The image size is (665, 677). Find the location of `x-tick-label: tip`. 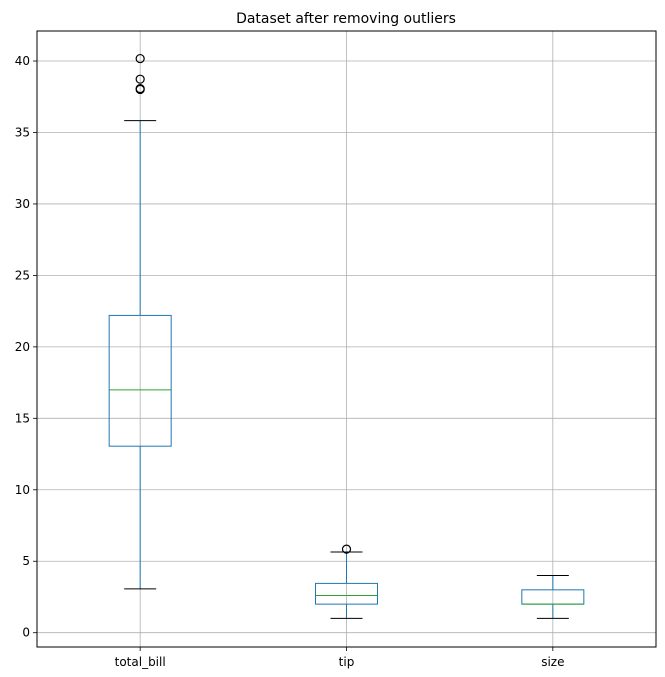

x-tick-label: tip is located at coordinates (347, 662).